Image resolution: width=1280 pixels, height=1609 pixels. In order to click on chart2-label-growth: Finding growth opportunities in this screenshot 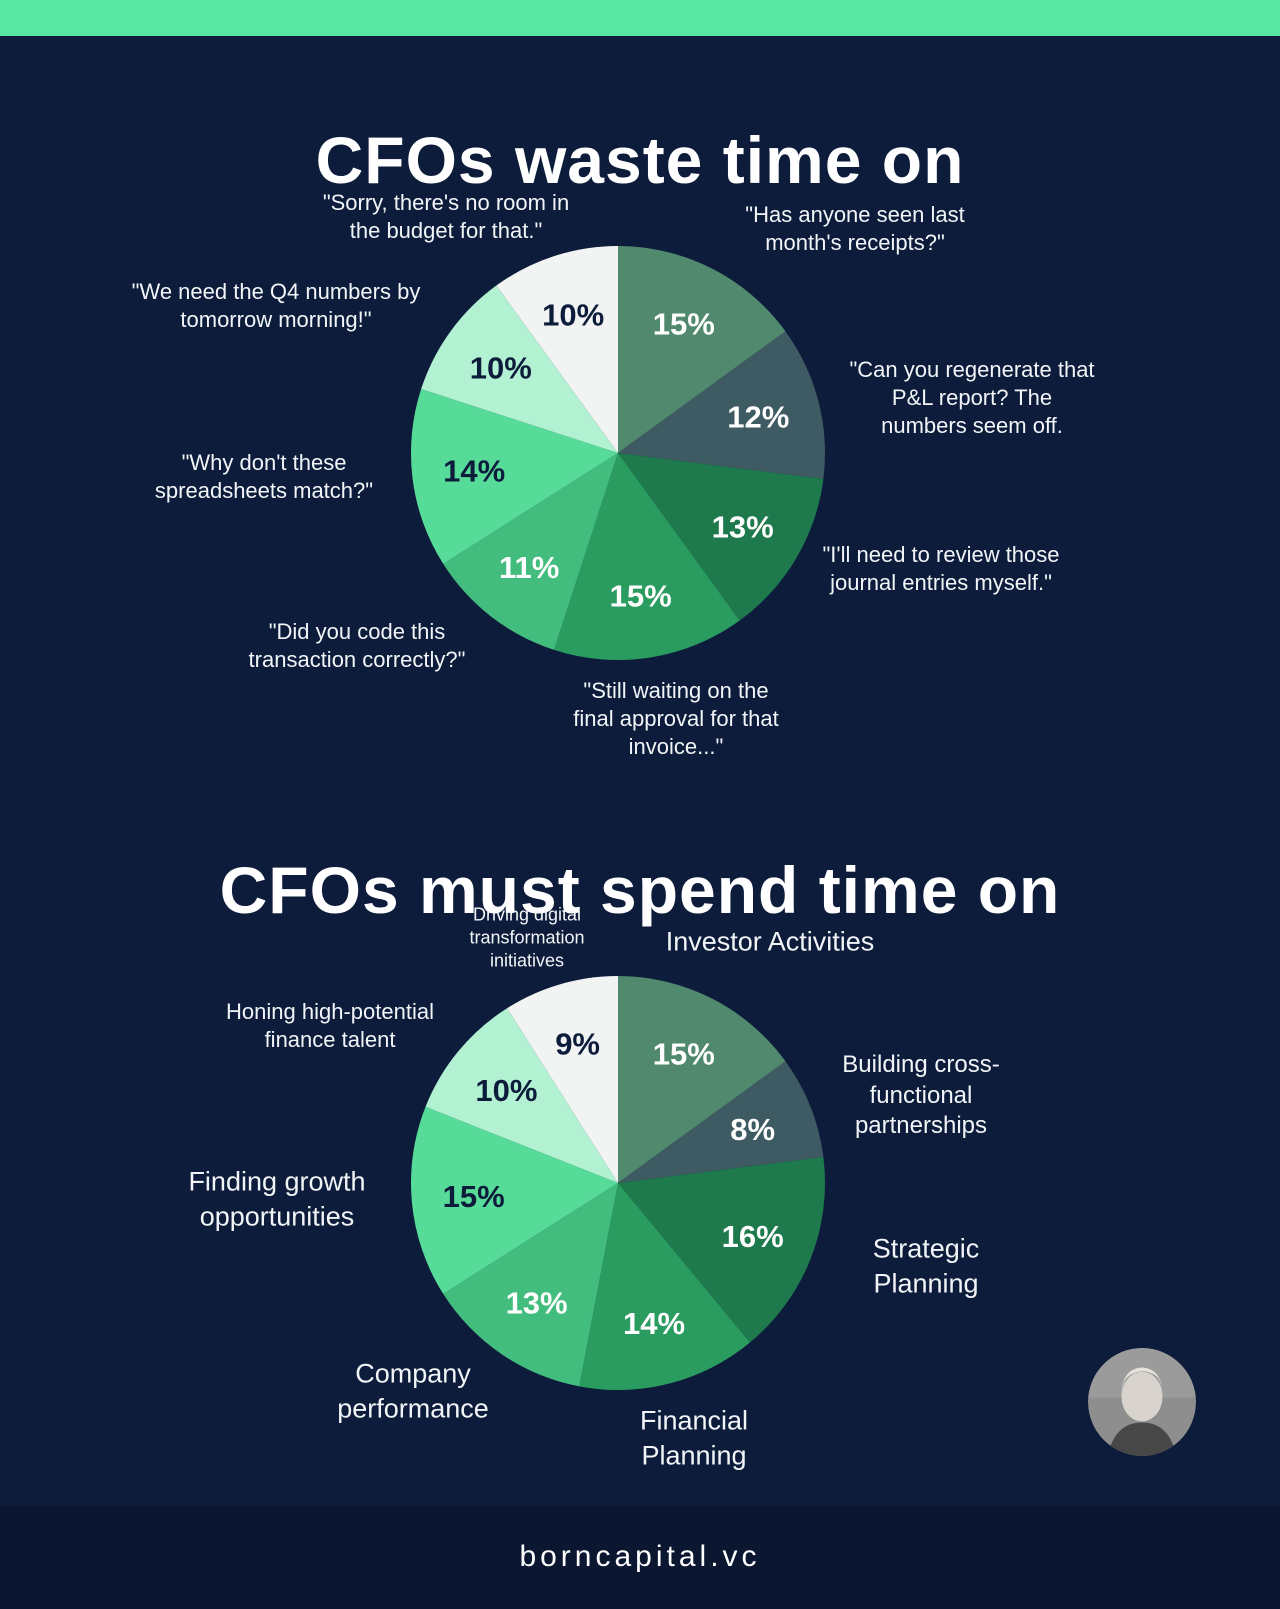, I will do `click(277, 1198)`.